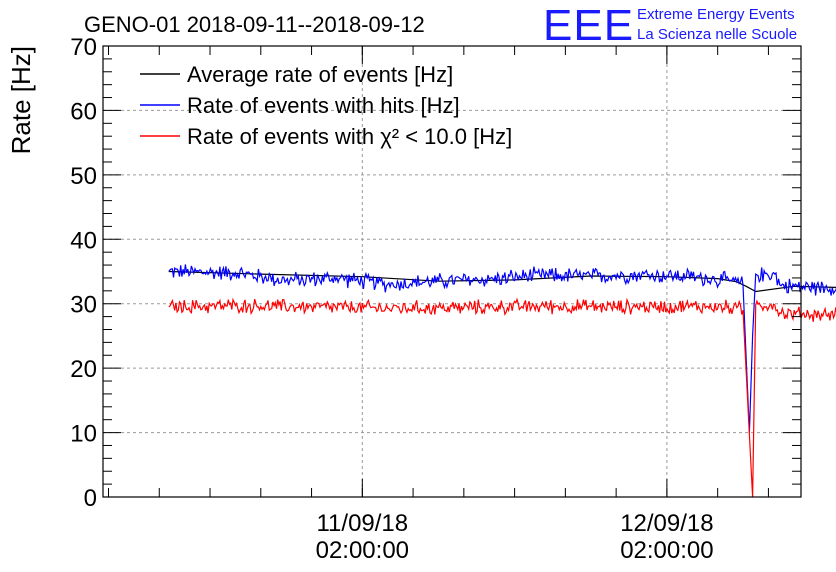 The width and height of the screenshot is (836, 572). Describe the element at coordinates (716, 14) in the screenshot. I see `eee-logo-line1: Extreme Energy Events` at that location.